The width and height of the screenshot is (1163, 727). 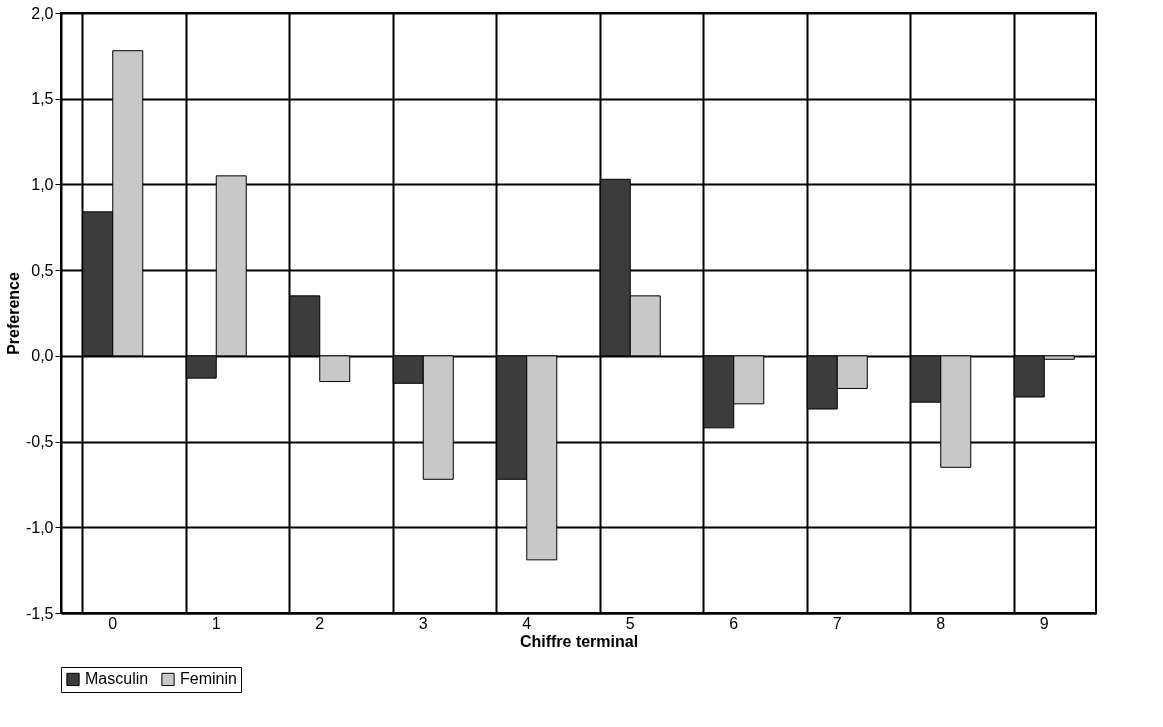 What do you see at coordinates (941, 623) in the screenshot?
I see `x-tick-label: 8` at bounding box center [941, 623].